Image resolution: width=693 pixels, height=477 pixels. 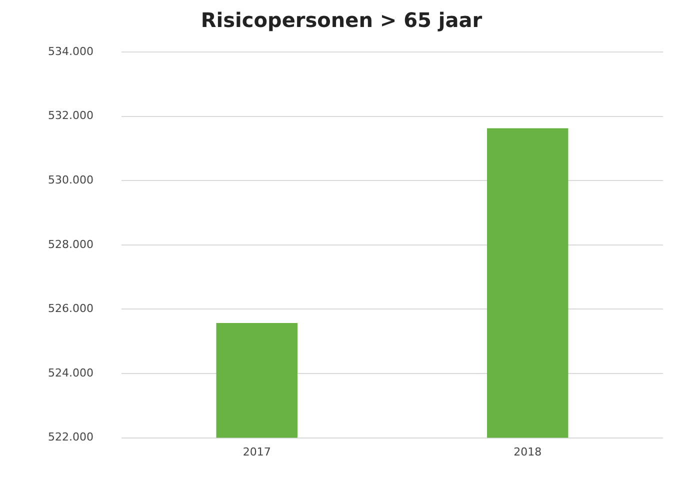 I want to click on y-tick-label: 530.000, so click(x=71, y=179).